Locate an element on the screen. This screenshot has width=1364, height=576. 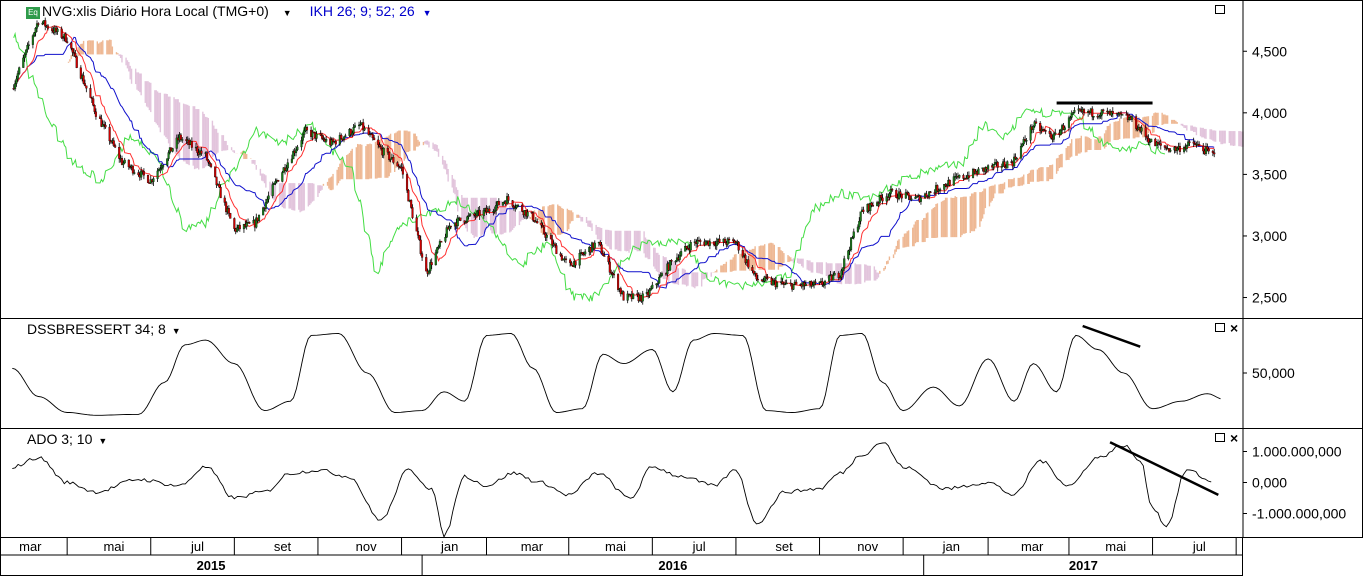
close-ado-panel-icon: × is located at coordinates (1234, 438).